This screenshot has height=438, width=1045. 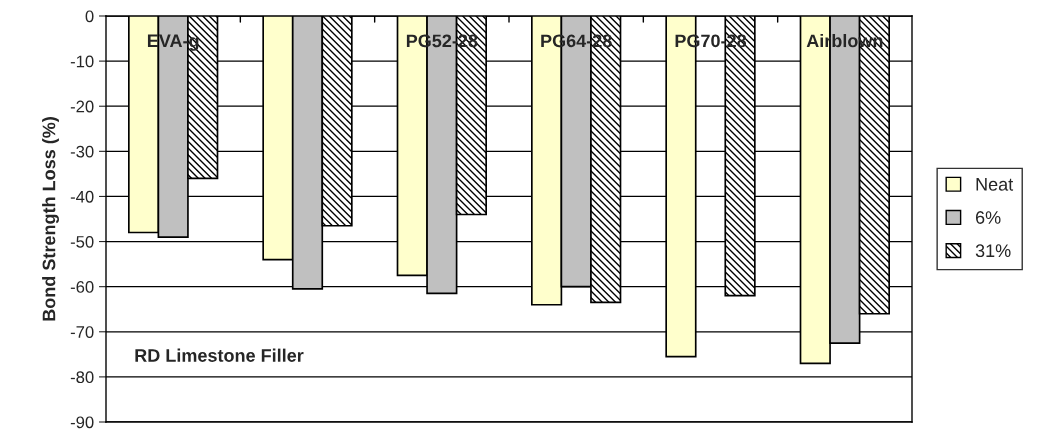 What do you see at coordinates (82, 151) in the screenshot?
I see `y-tick-label: -30` at bounding box center [82, 151].